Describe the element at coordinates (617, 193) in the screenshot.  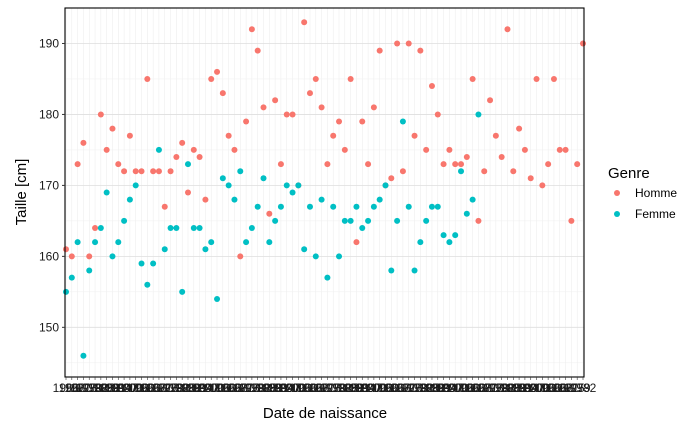
I see `legend-key-homme` at that location.